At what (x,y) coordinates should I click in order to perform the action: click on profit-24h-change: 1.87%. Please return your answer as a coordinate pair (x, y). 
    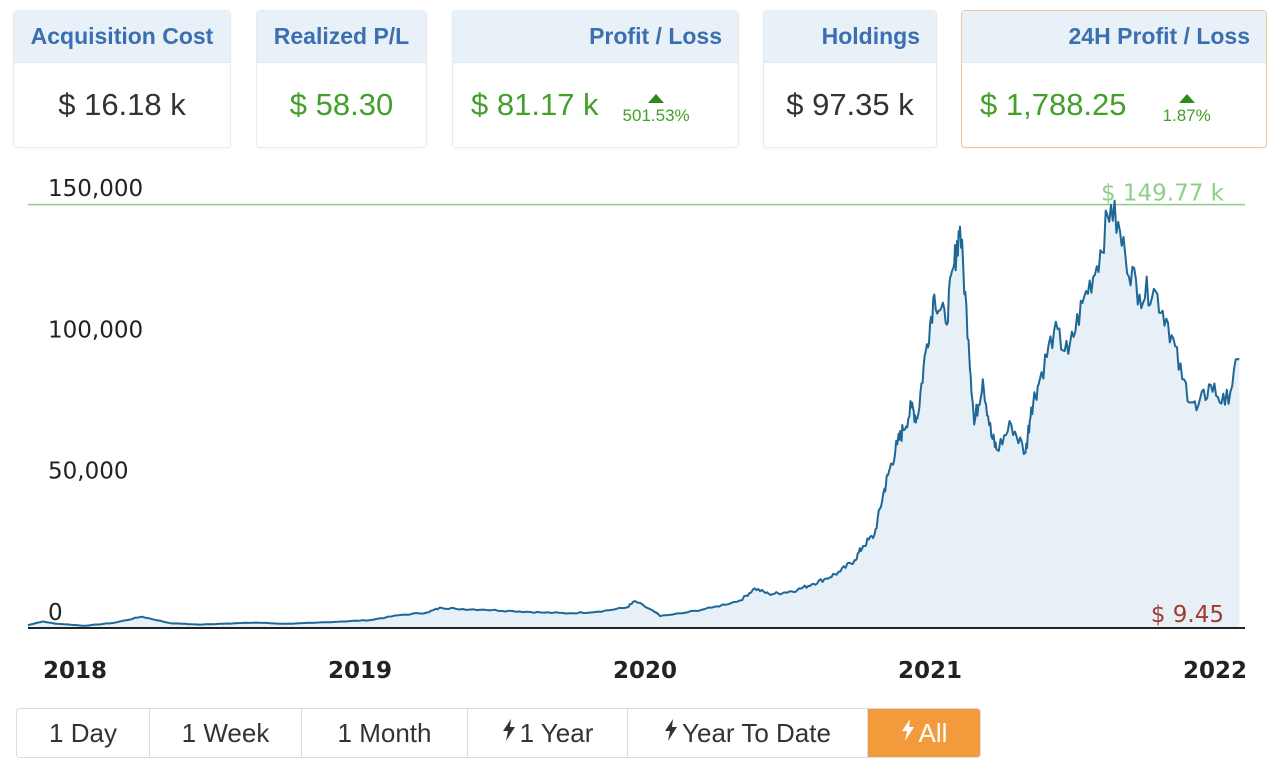
    Looking at the image, I should click on (1187, 110).